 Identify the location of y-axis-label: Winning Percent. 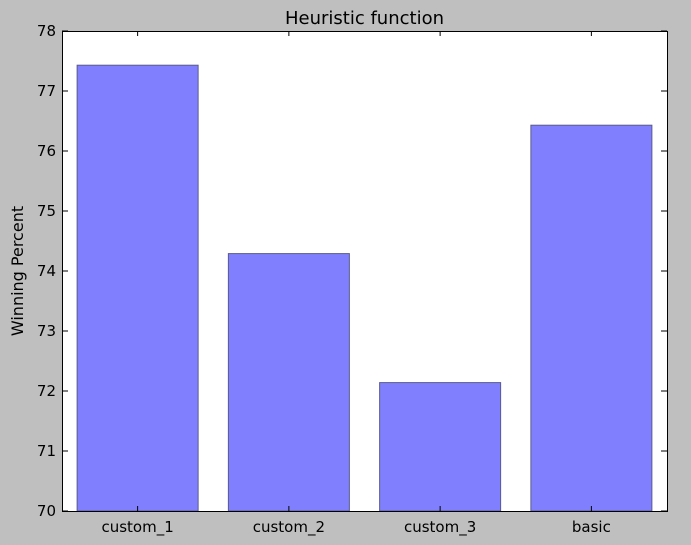
(17, 271).